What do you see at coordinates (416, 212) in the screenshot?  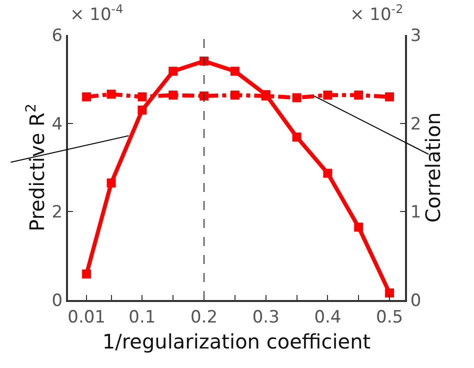 I see `y2-tick-label: 1` at bounding box center [416, 212].